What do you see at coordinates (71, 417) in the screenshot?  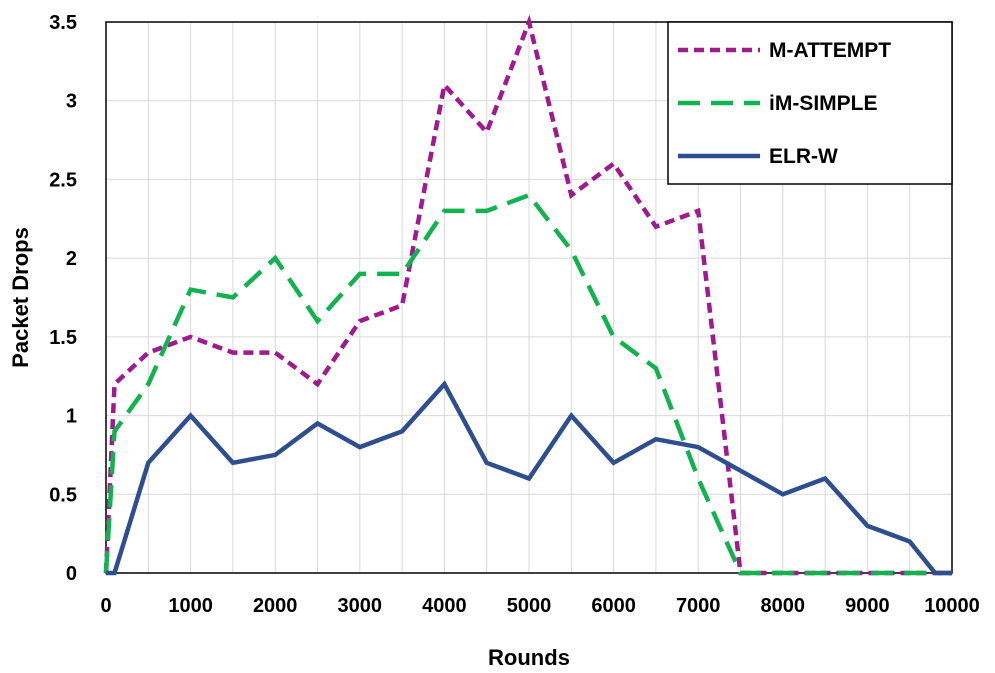 I see `y-tick-label: 1` at bounding box center [71, 417].